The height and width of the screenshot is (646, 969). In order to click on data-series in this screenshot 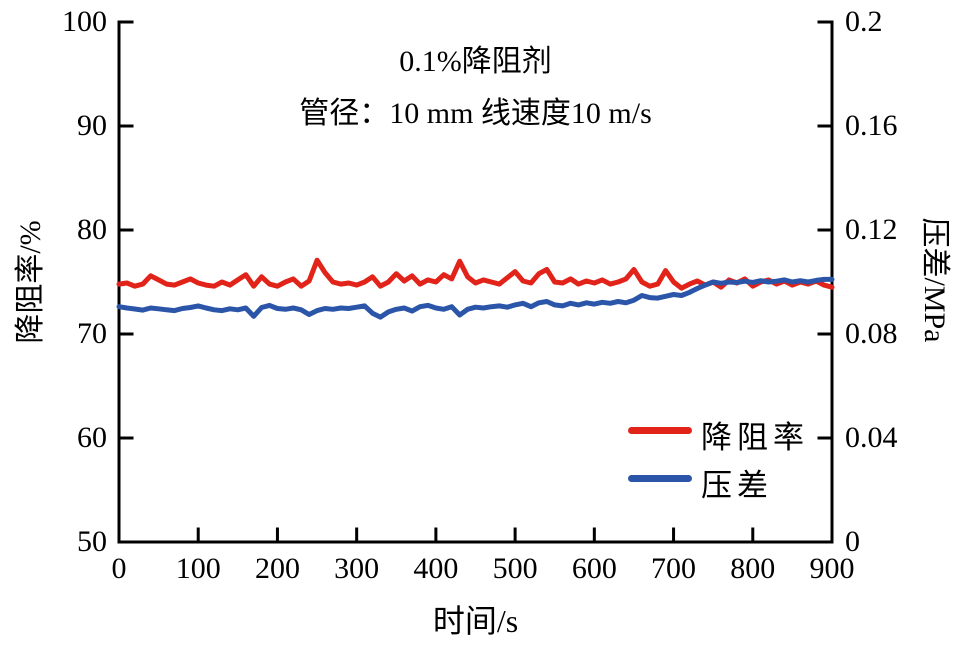, I will do `click(475, 288)`.